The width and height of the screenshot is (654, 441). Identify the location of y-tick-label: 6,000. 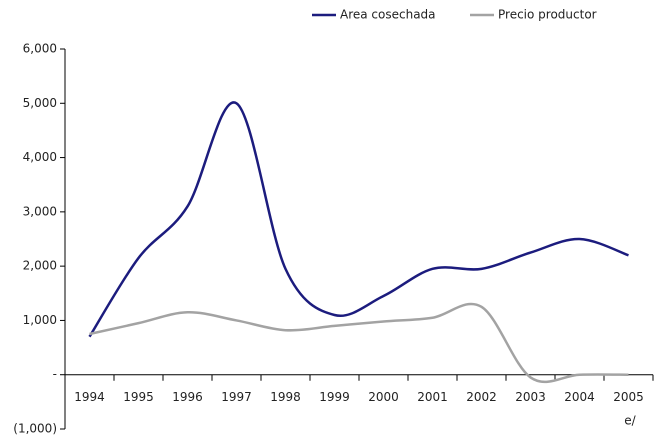
(40, 49).